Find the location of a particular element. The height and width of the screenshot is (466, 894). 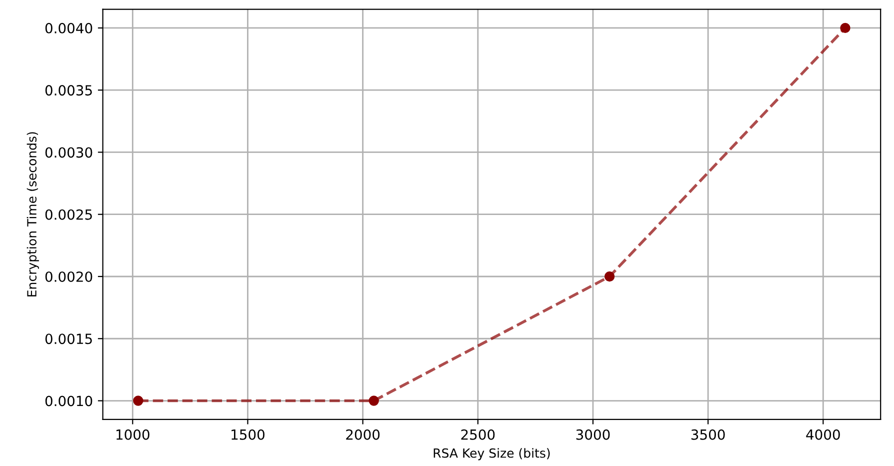

x-tick-label: 2500 is located at coordinates (478, 434).